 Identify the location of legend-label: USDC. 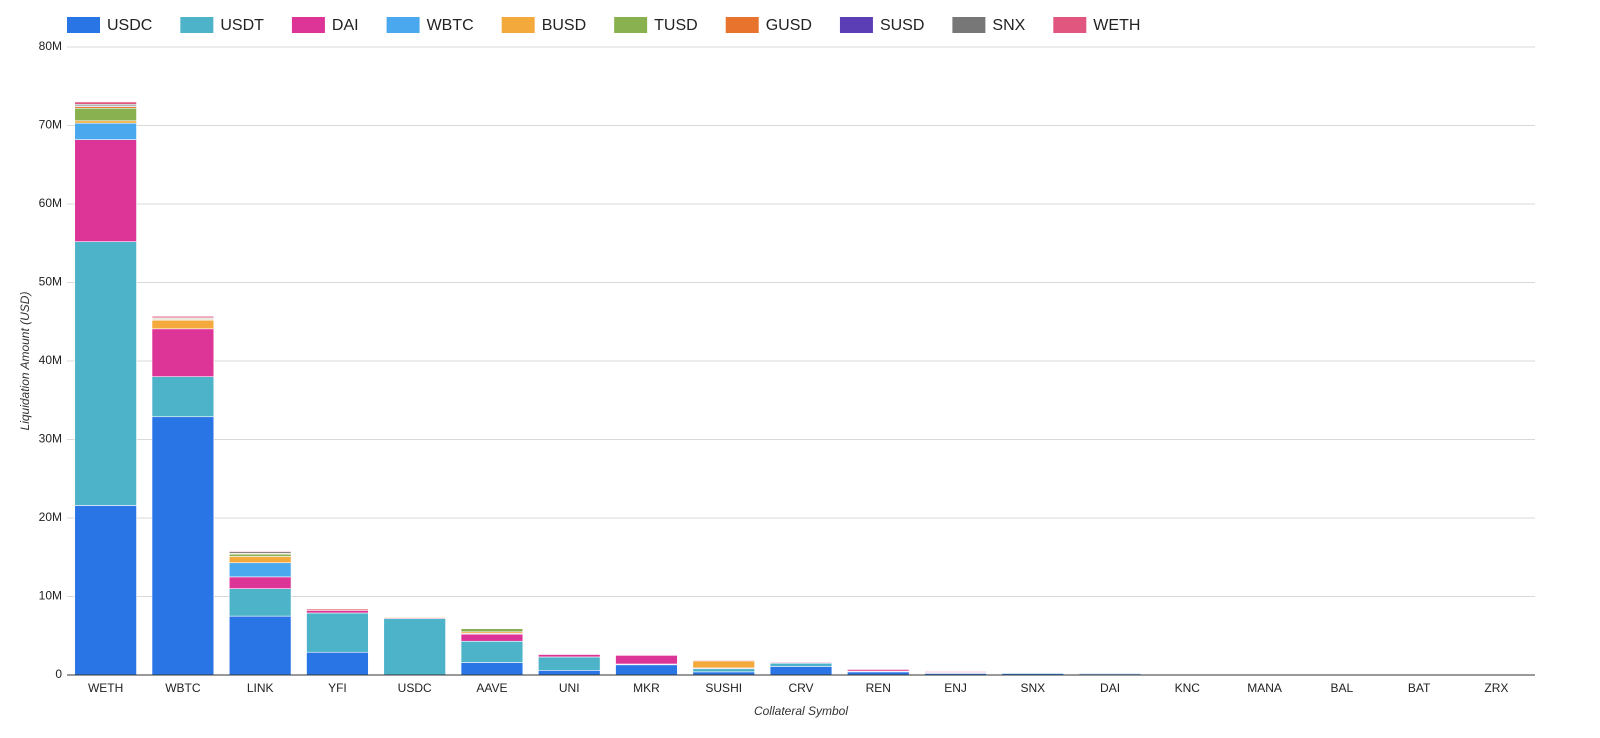
(129, 25).